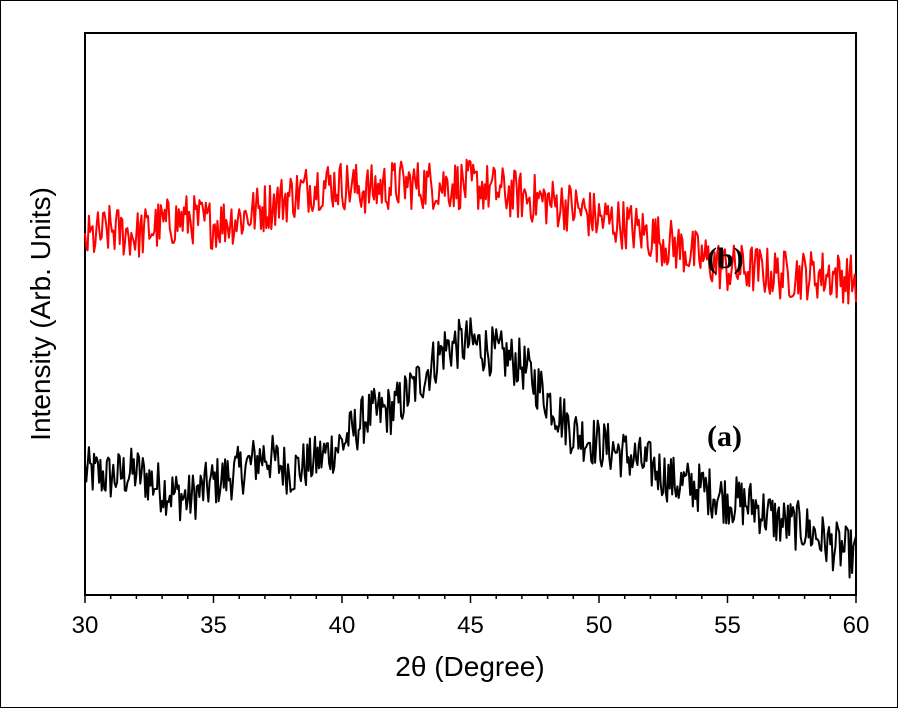 The width and height of the screenshot is (900, 710). I want to click on x-axis-title: 2θ (Degree), so click(469, 666).